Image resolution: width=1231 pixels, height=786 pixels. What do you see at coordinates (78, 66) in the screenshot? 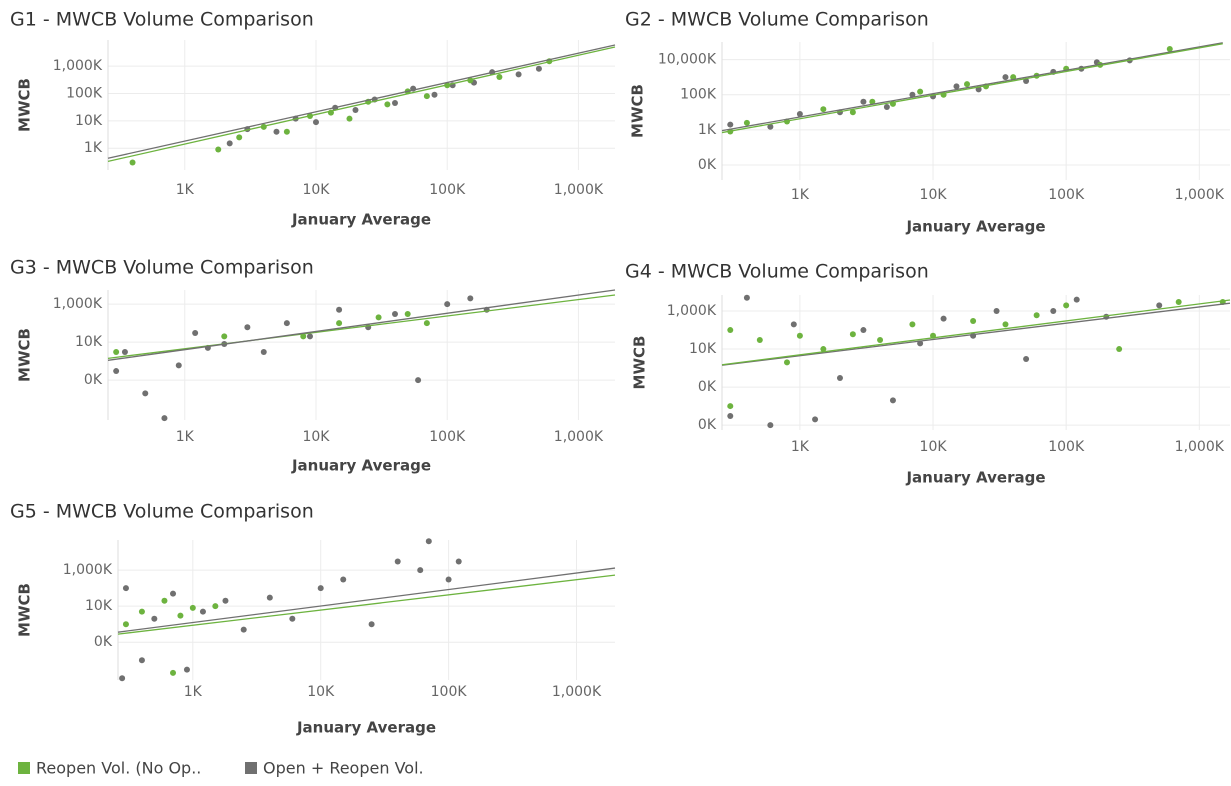
I see `y-tick-label: 1,000K` at bounding box center [78, 66].